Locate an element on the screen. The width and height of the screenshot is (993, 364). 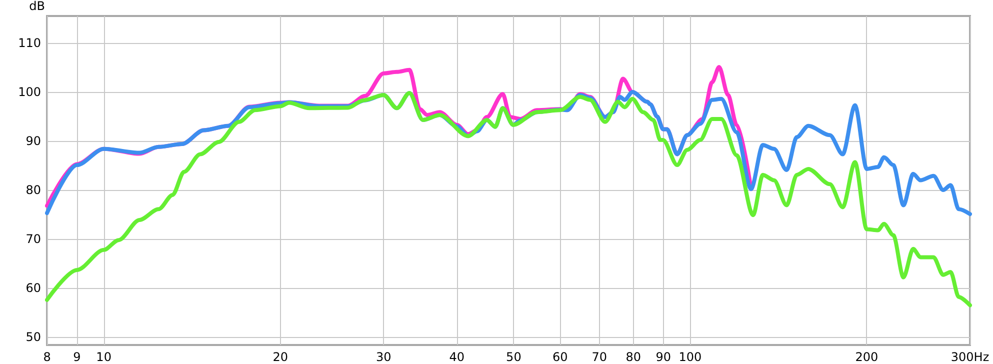
x-tick-label: 40 is located at coordinates (457, 357).